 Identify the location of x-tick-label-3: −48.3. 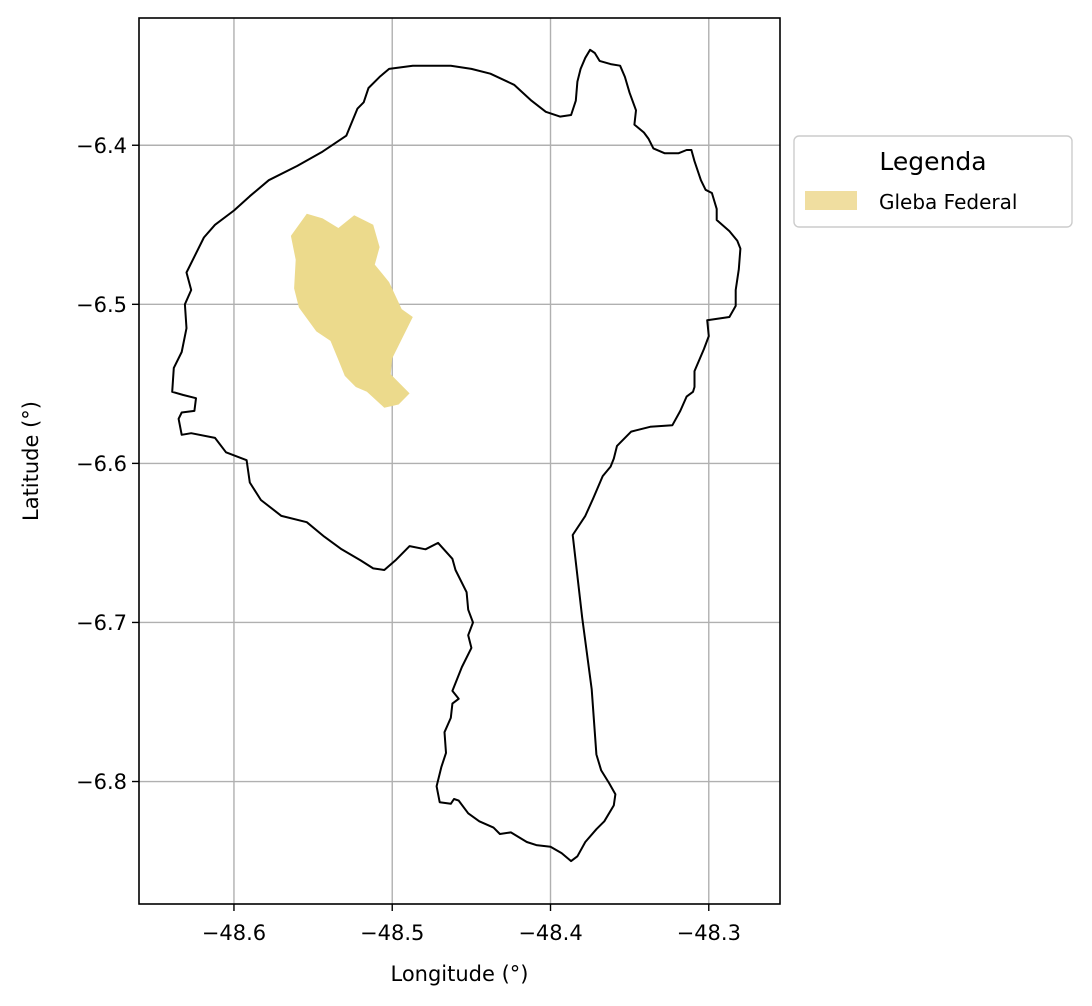
(709, 933).